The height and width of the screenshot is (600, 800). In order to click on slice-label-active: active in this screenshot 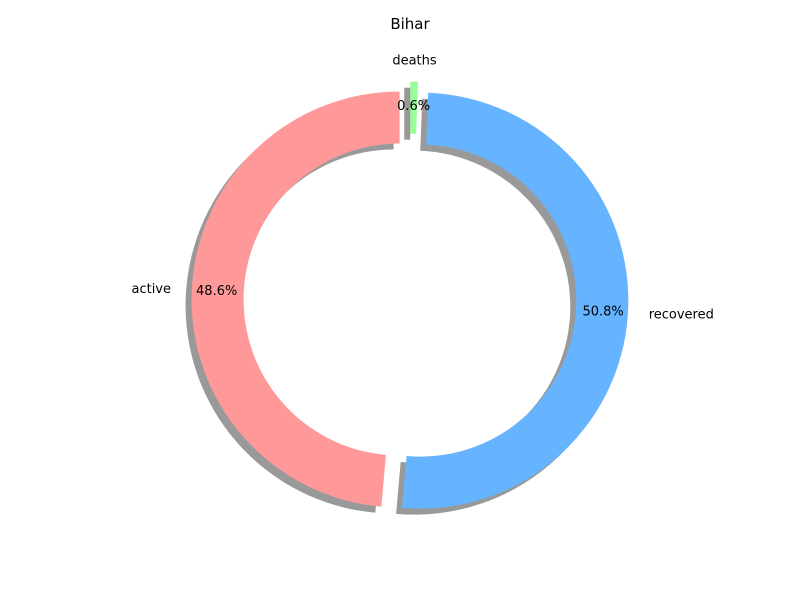, I will do `click(151, 289)`.